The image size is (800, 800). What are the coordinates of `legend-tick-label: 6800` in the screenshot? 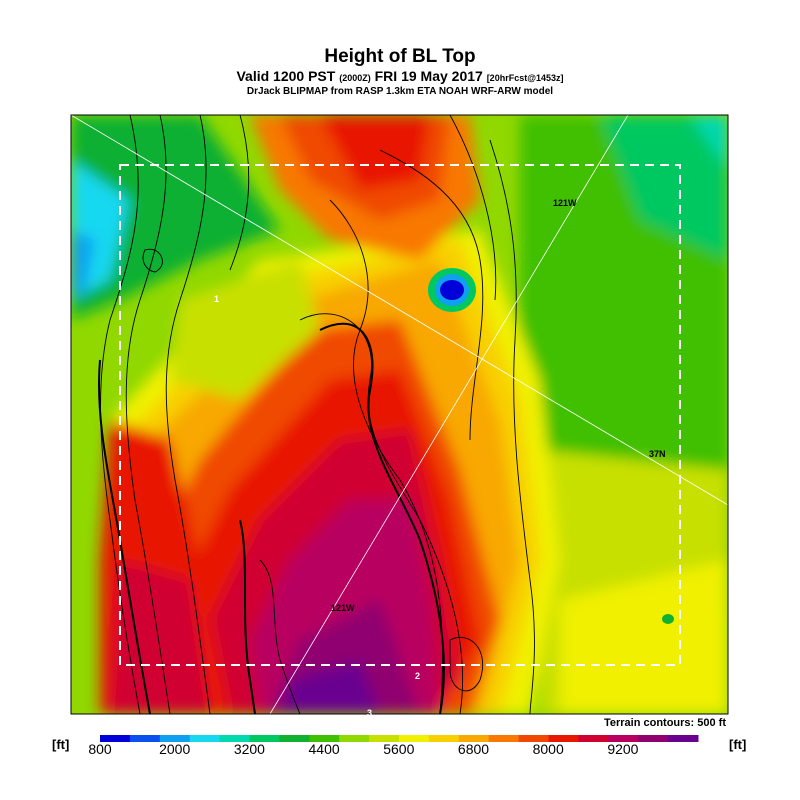 It's located at (473, 749).